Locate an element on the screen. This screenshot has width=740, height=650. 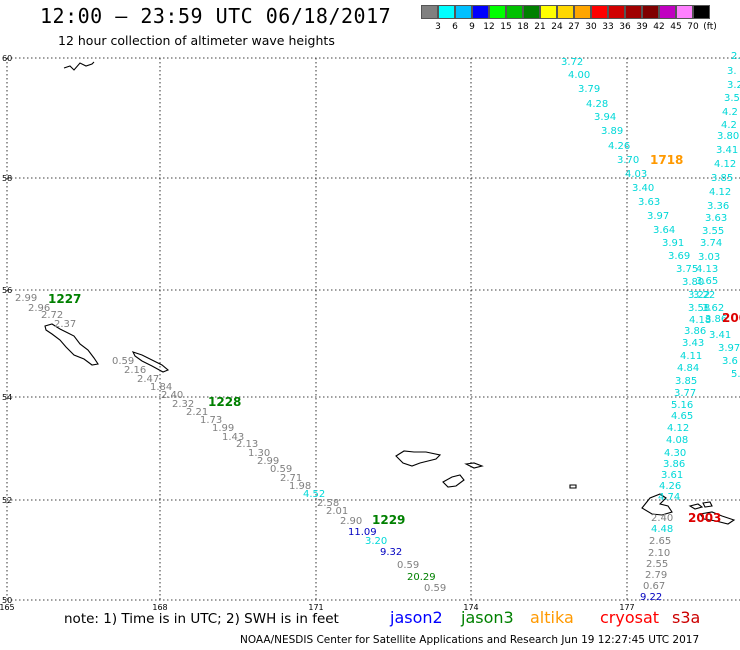
wave-height-value: 4.08 is located at coordinates (677, 440).